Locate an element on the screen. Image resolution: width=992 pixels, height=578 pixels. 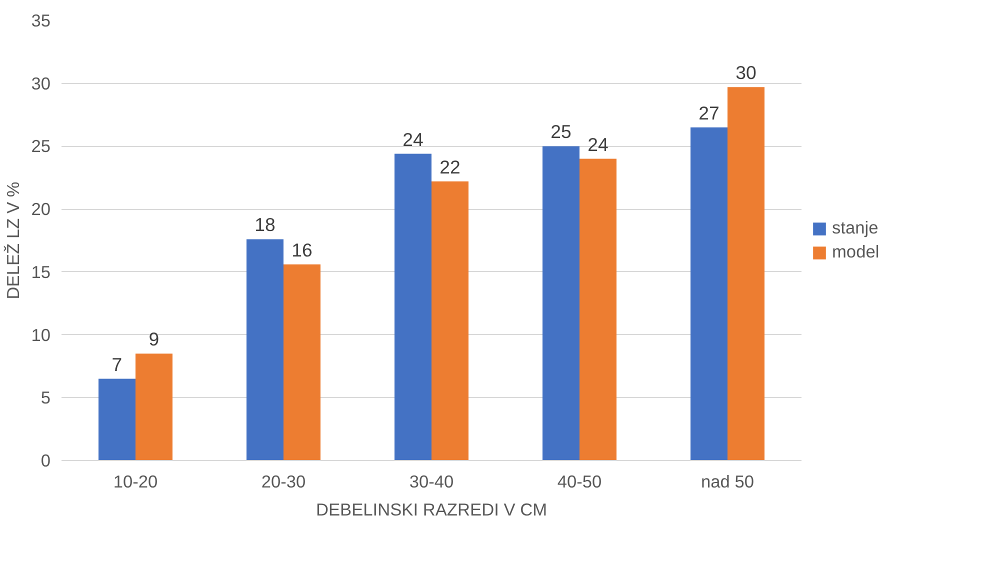
y-tick-label: 15 is located at coordinates (41, 272).